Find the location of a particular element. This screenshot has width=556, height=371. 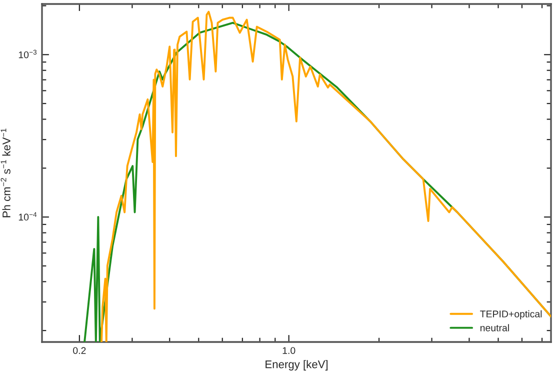

legend-label: TEPID+optical is located at coordinates (511, 315).